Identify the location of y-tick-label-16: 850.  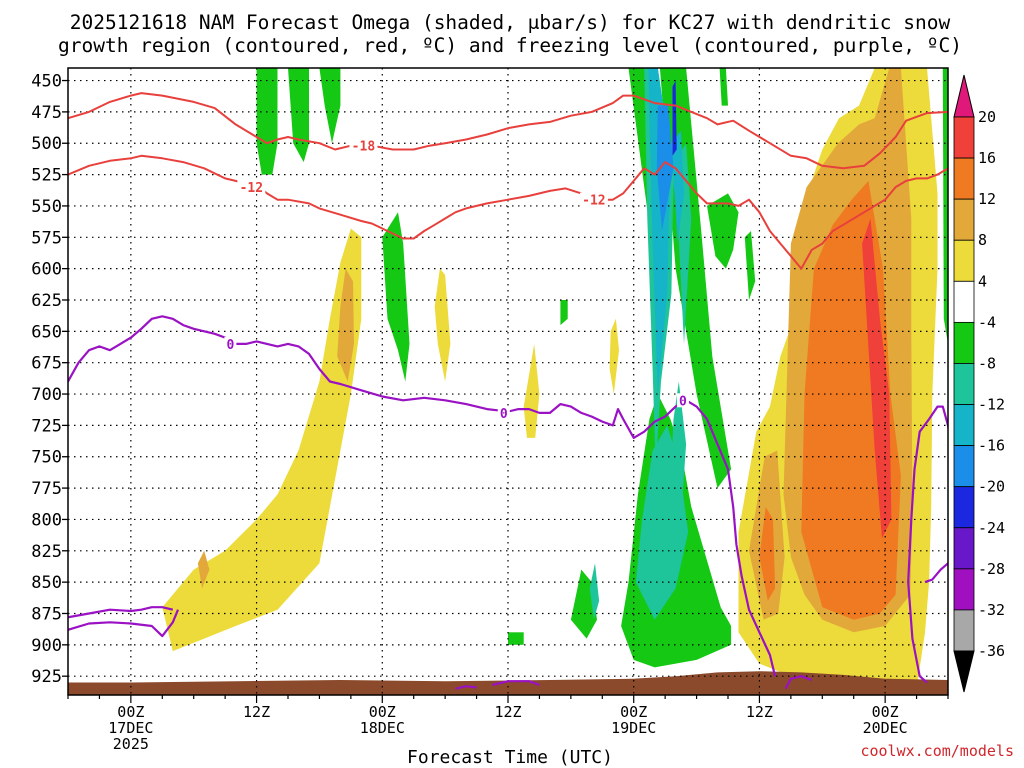
(46, 583).